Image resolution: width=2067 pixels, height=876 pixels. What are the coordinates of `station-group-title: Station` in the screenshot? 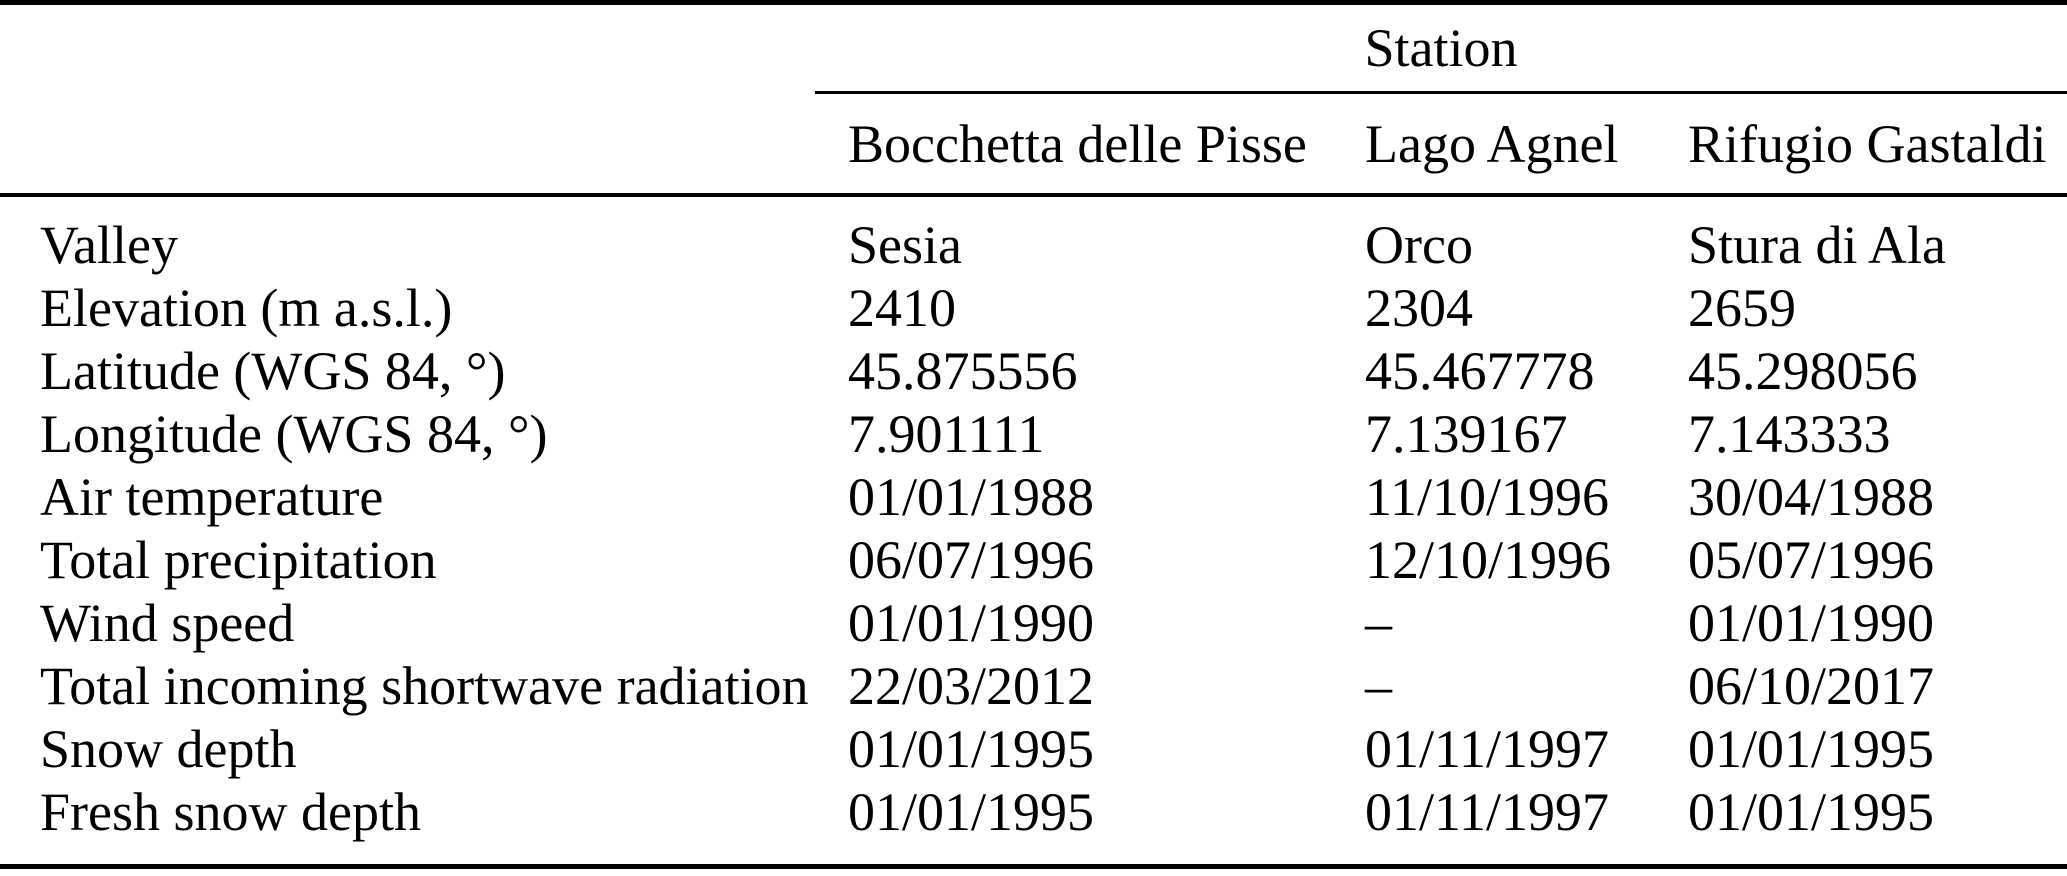 It's located at (1441, 48).